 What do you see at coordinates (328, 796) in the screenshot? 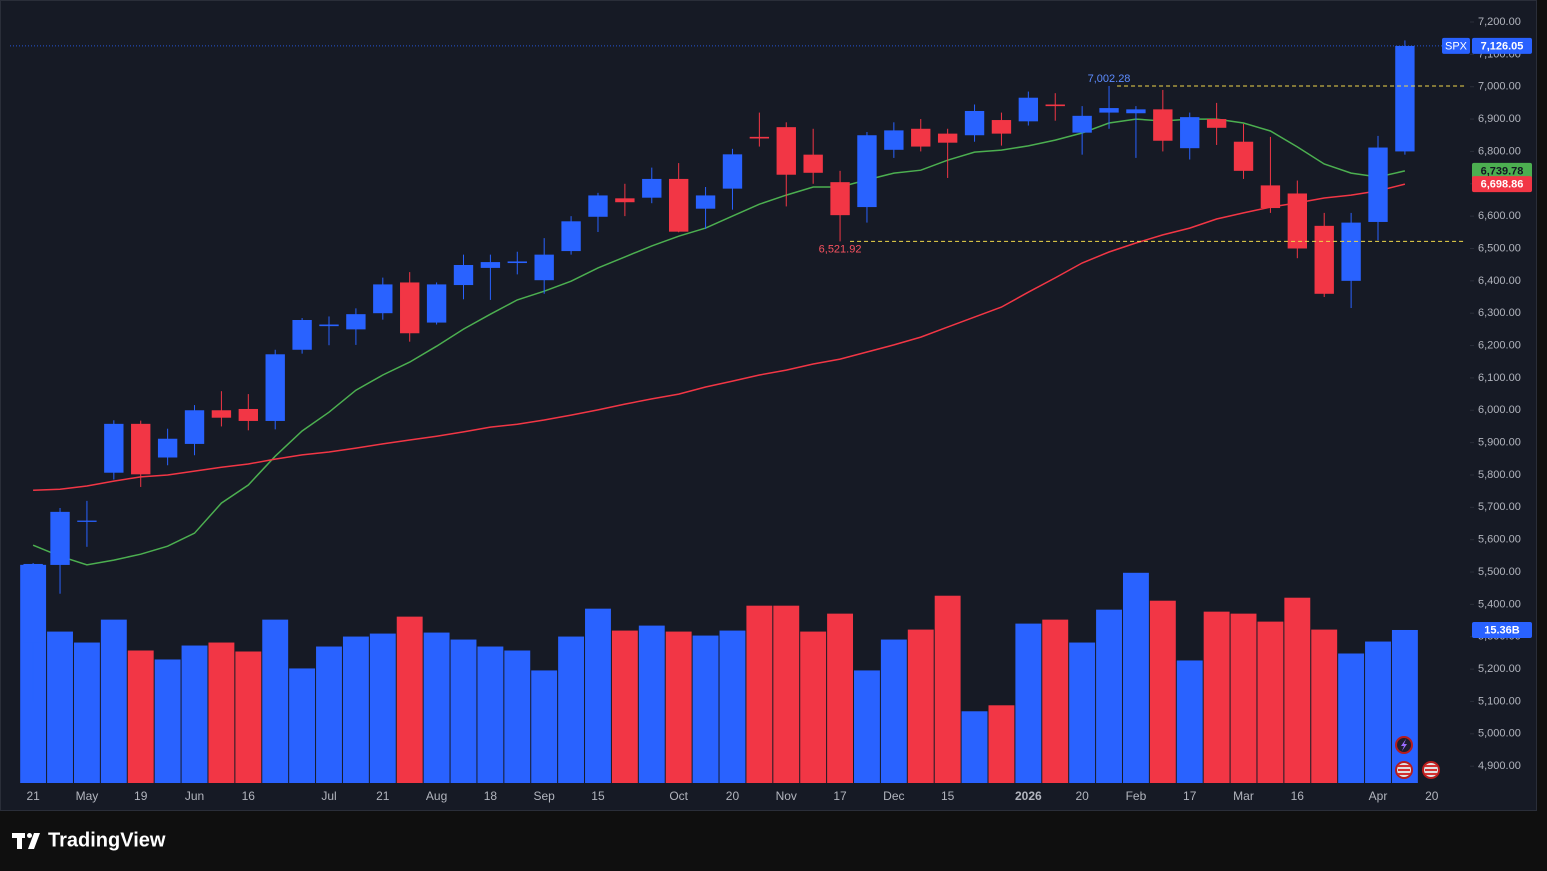
I see `x-tick-label: Jul` at bounding box center [328, 796].